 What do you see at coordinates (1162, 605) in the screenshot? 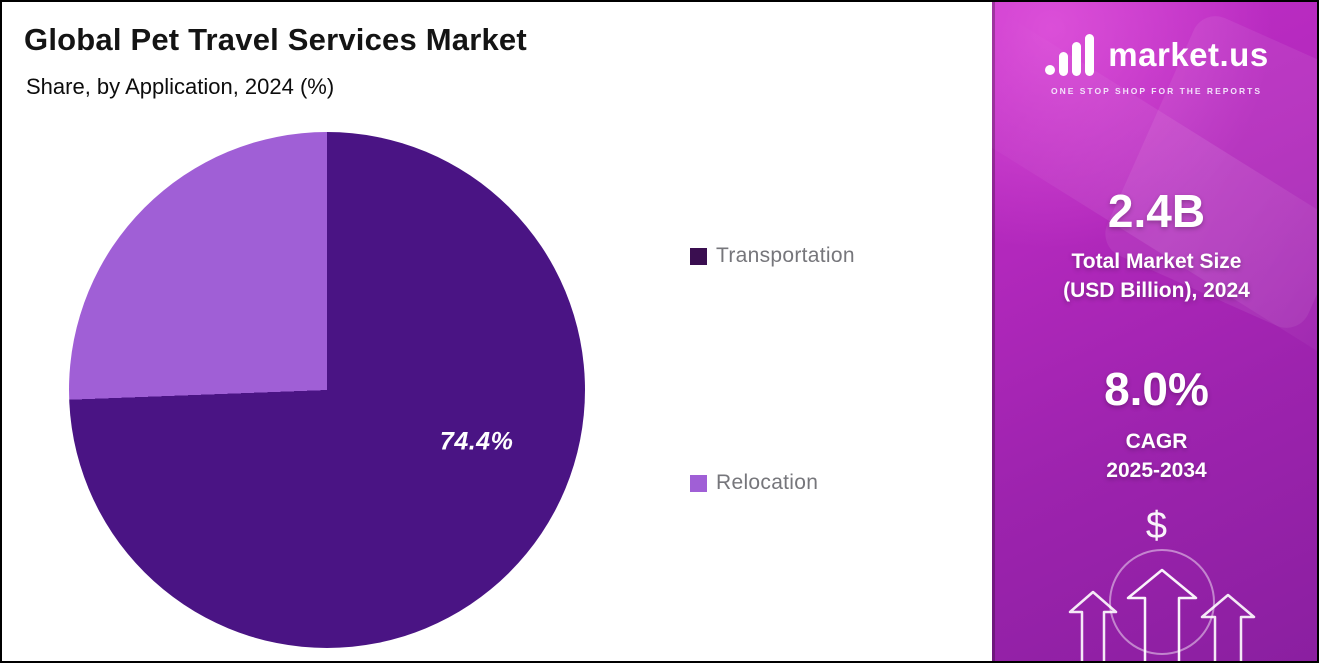
I see `growth-arrows-icon` at bounding box center [1162, 605].